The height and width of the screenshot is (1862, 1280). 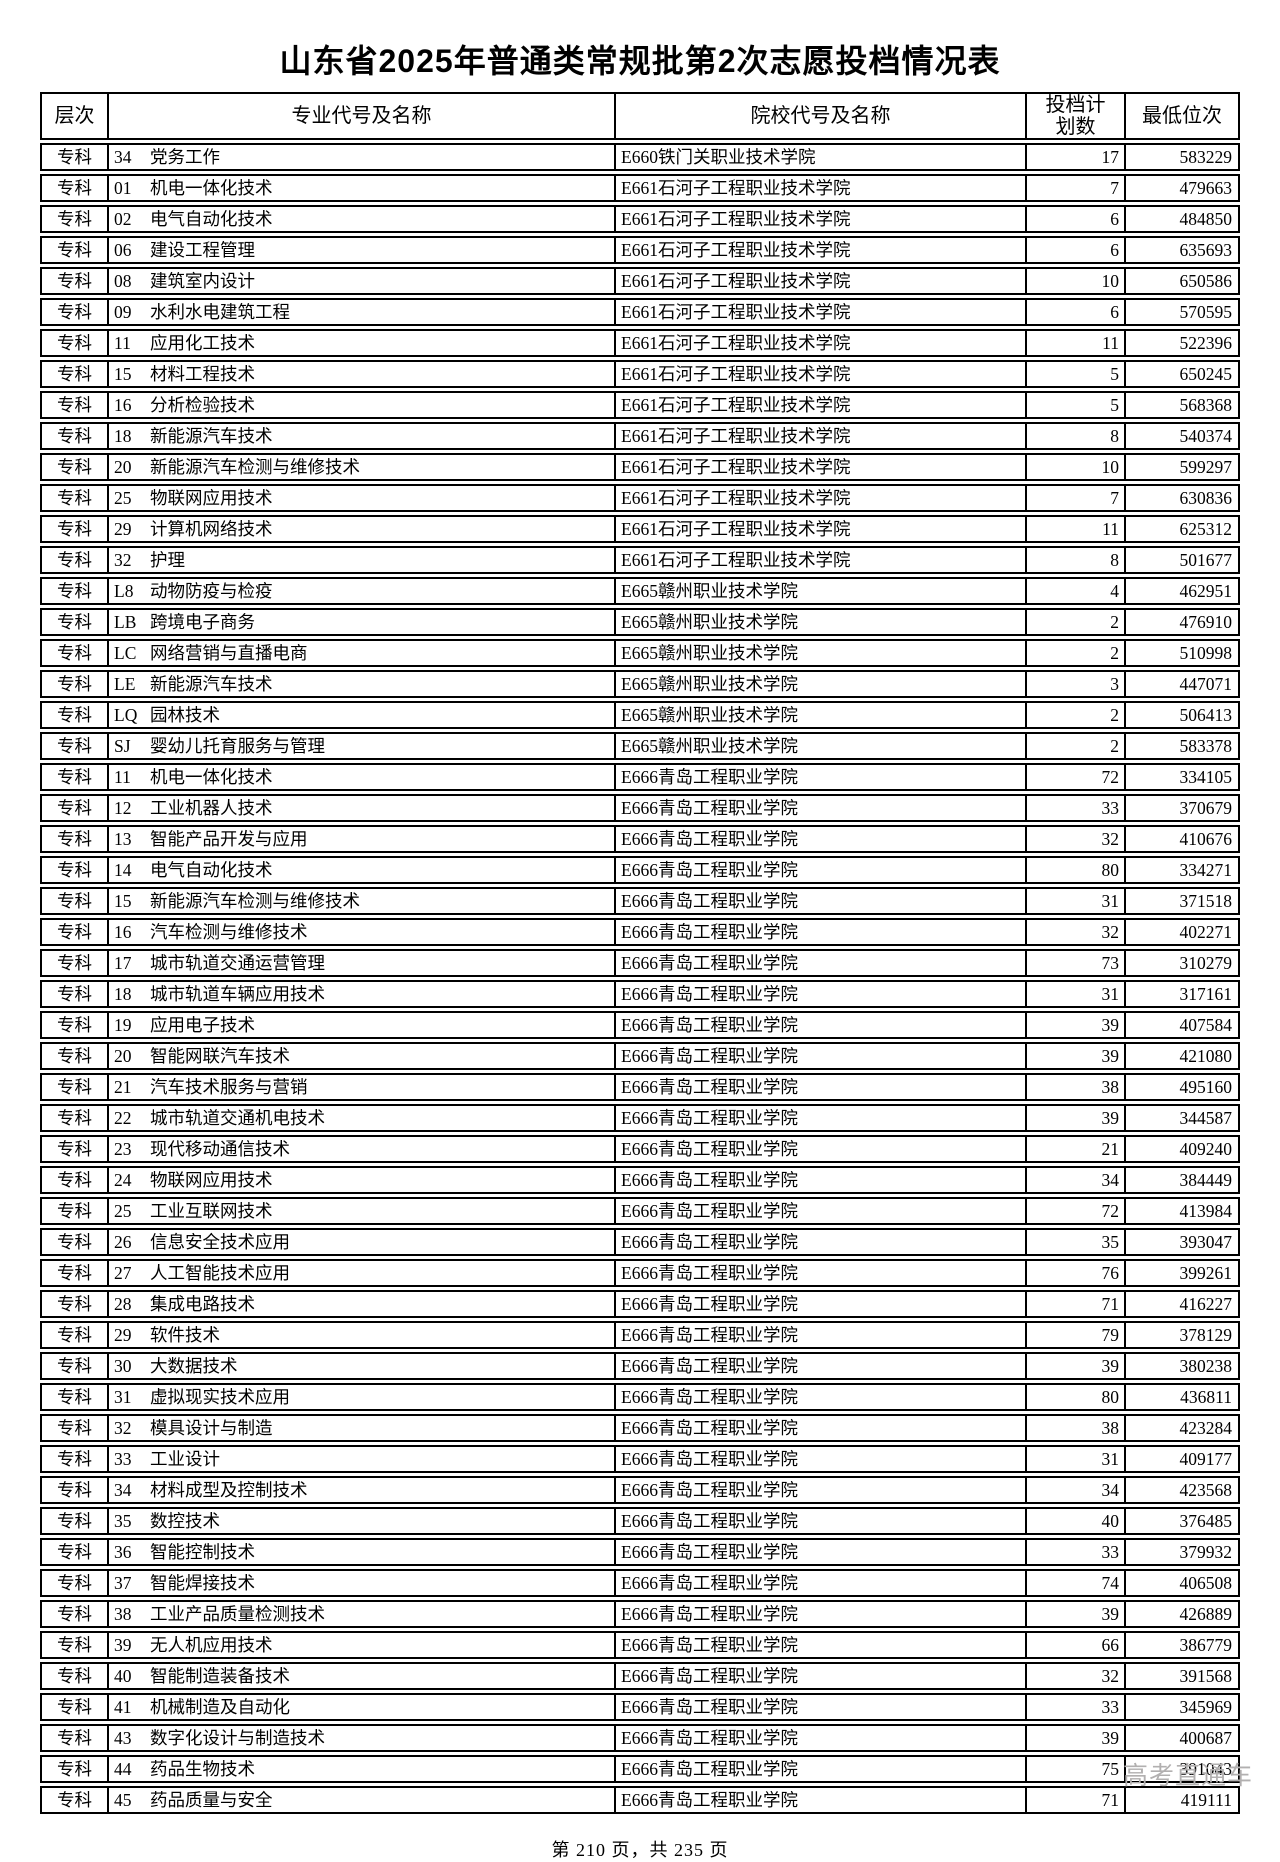 I want to click on major-code: 24, so click(x=123, y=1180).